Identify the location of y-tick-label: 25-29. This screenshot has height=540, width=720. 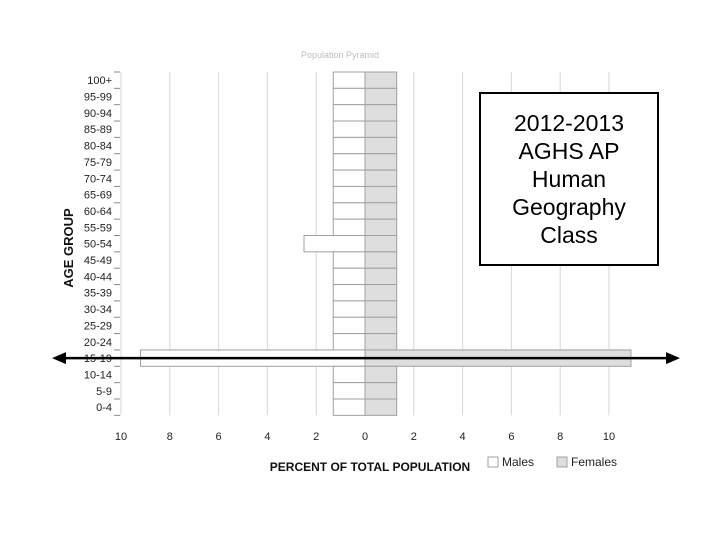
(98, 326).